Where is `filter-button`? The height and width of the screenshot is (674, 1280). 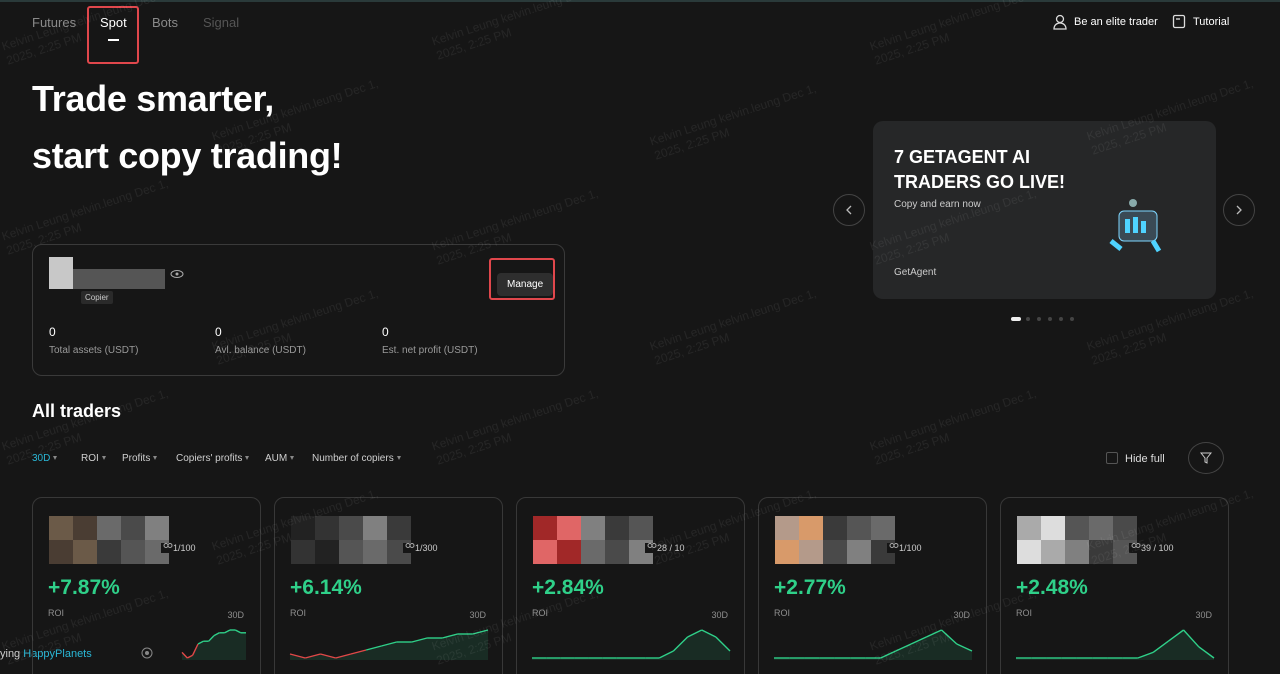
filter-button is located at coordinates (1206, 458).